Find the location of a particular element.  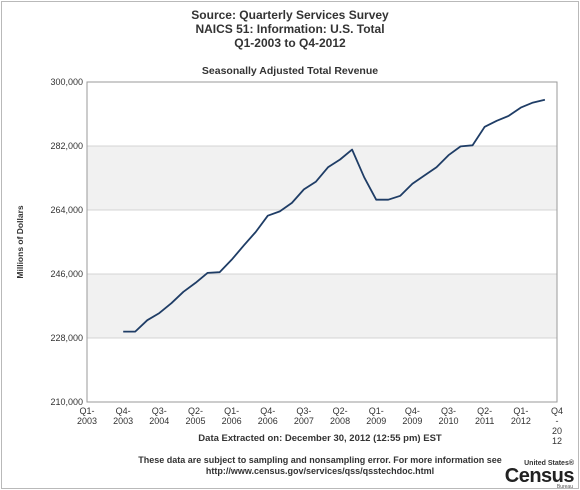

x-tick-label: 20 is located at coordinates (557, 431).